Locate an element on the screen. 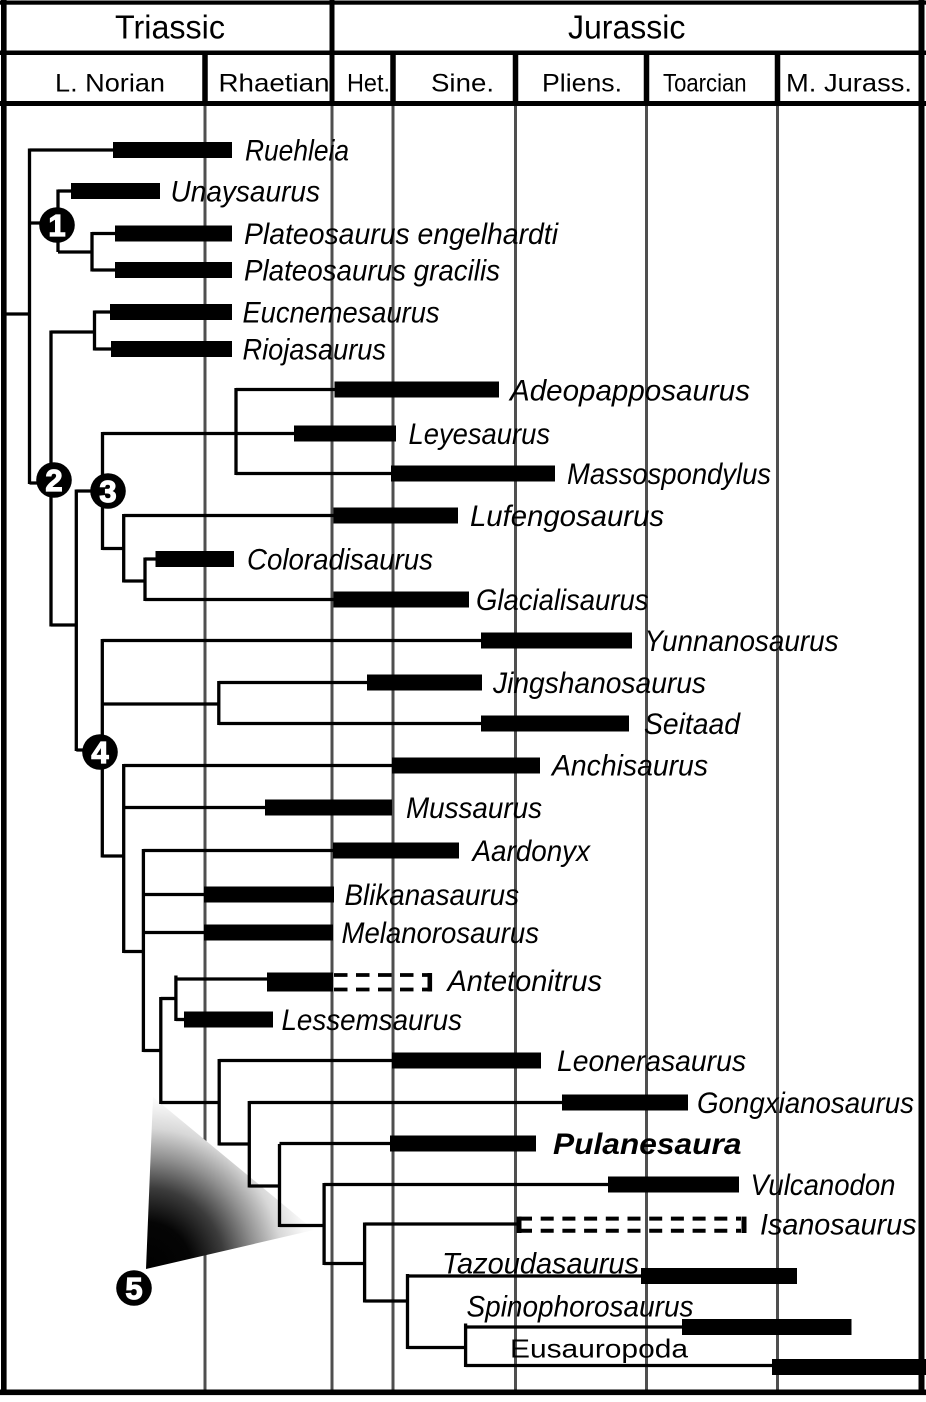 This screenshot has height=1402, width=926. svg-text: Sine. is located at coordinates (462, 84).